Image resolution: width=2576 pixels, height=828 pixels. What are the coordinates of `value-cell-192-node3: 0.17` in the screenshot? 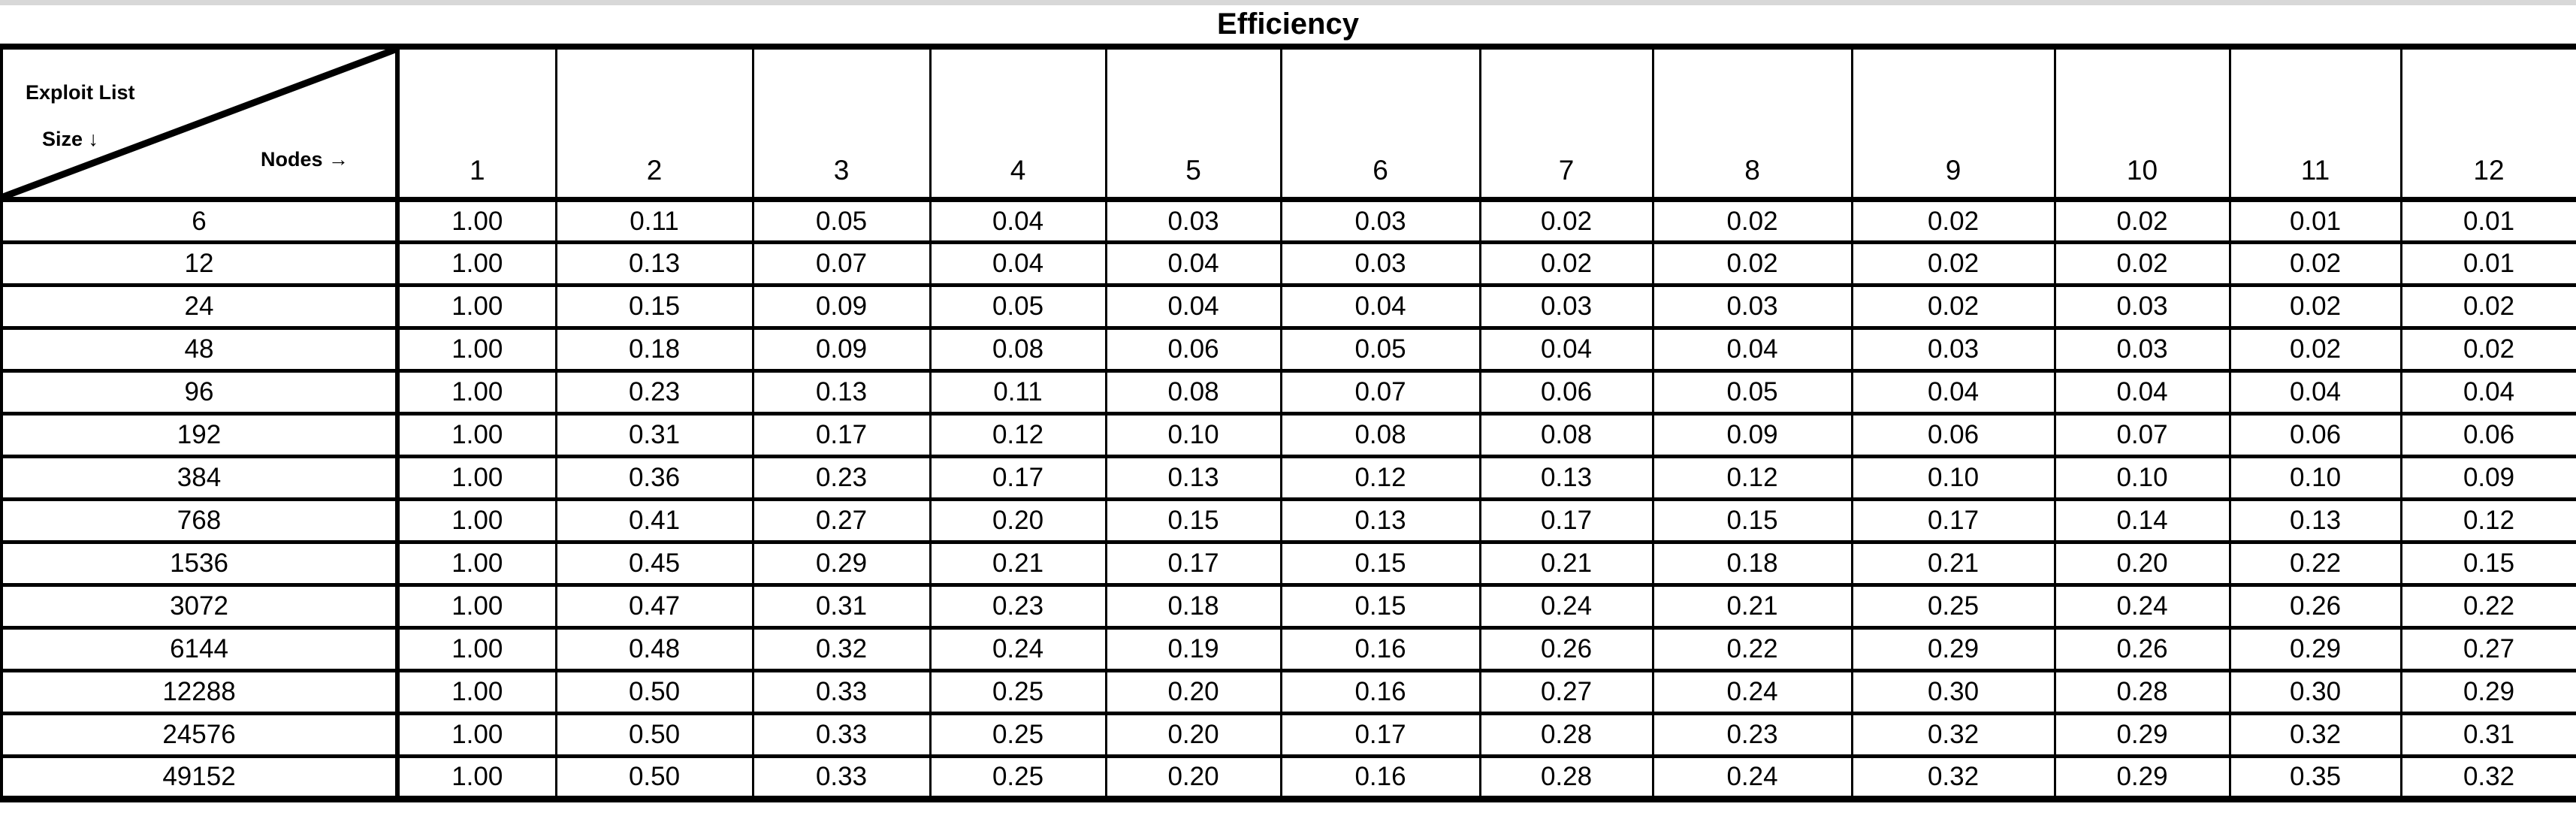 It's located at (841, 435).